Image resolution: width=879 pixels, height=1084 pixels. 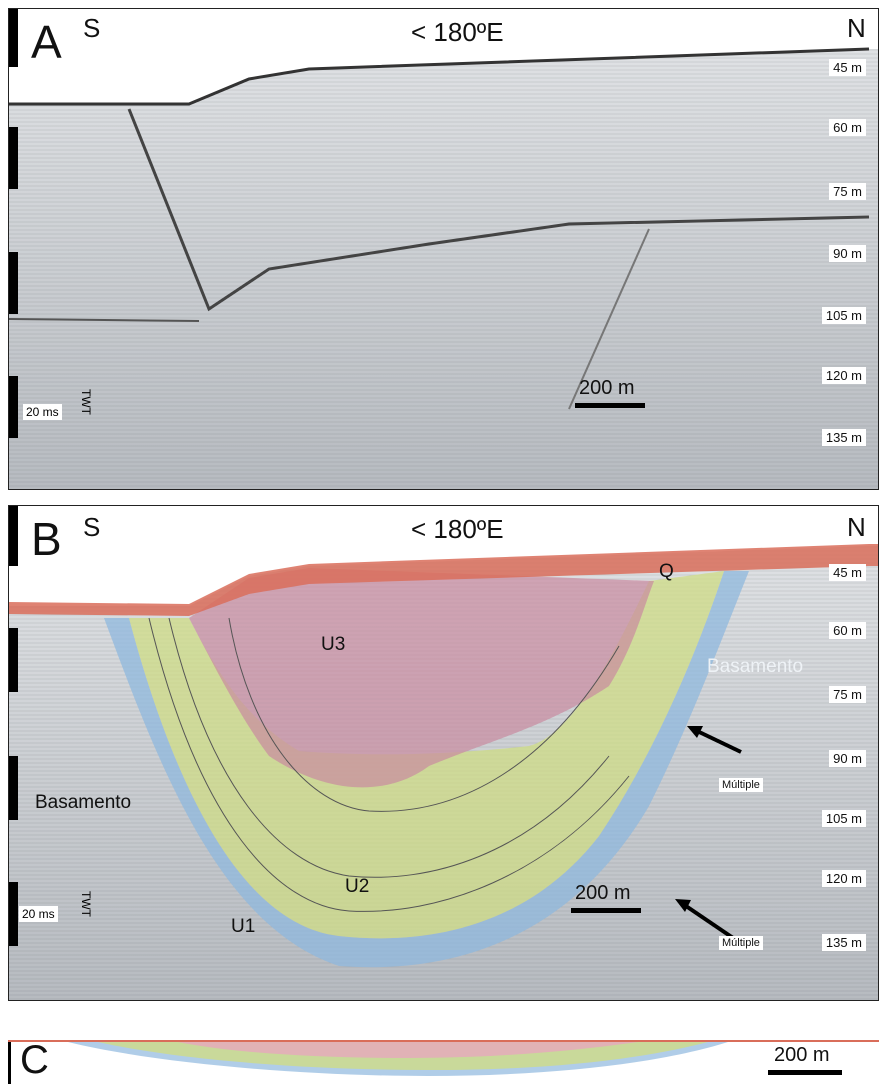 I want to click on unit-u3-fill, so click(x=421, y=678).